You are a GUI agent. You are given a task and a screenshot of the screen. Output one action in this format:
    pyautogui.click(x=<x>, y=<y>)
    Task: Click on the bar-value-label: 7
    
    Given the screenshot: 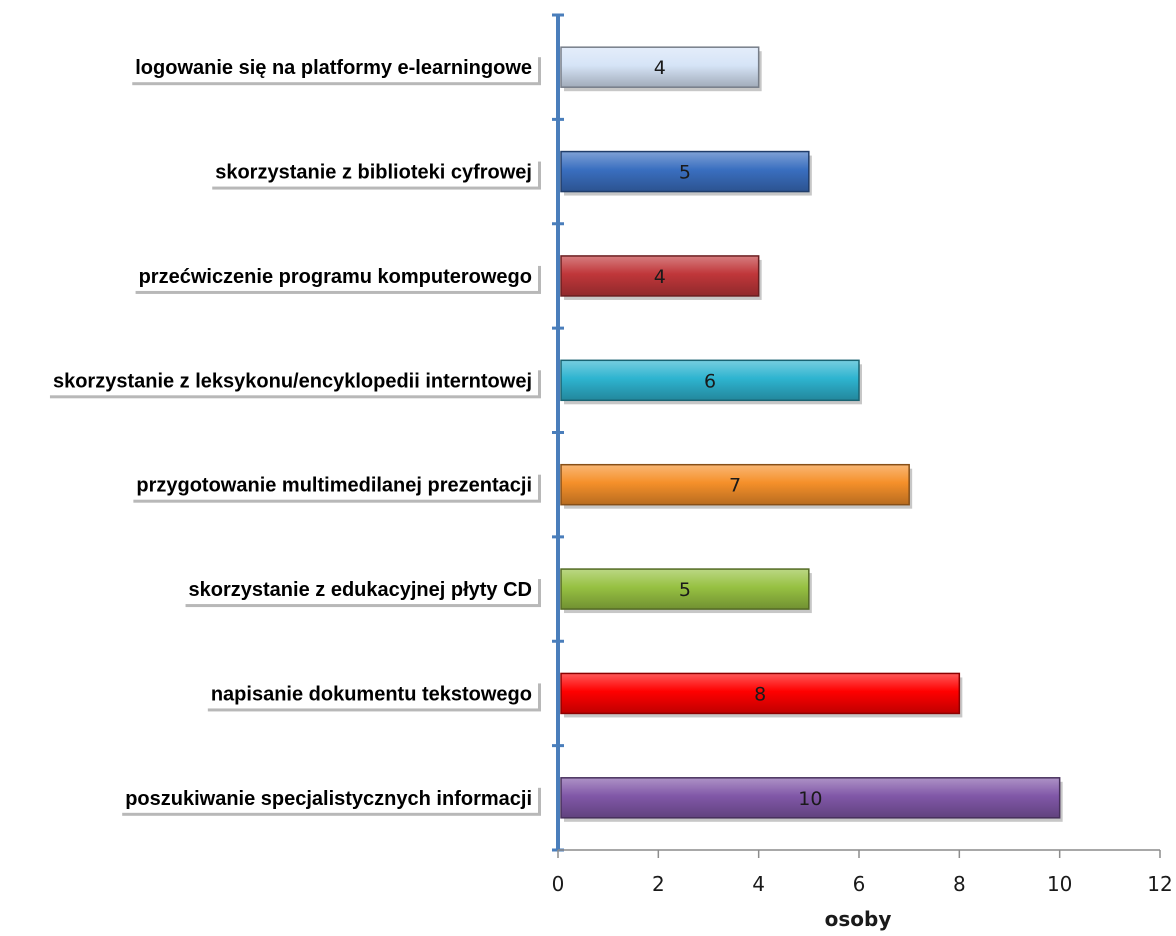 What is the action you would take?
    pyautogui.click(x=735, y=486)
    